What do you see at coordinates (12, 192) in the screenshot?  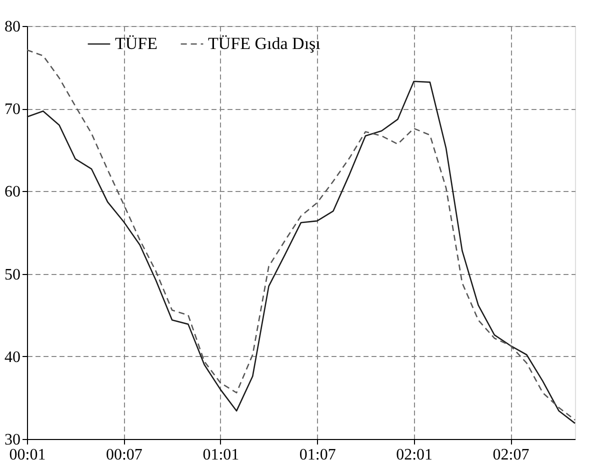 I see `y-tick-label: 60` at bounding box center [12, 192].